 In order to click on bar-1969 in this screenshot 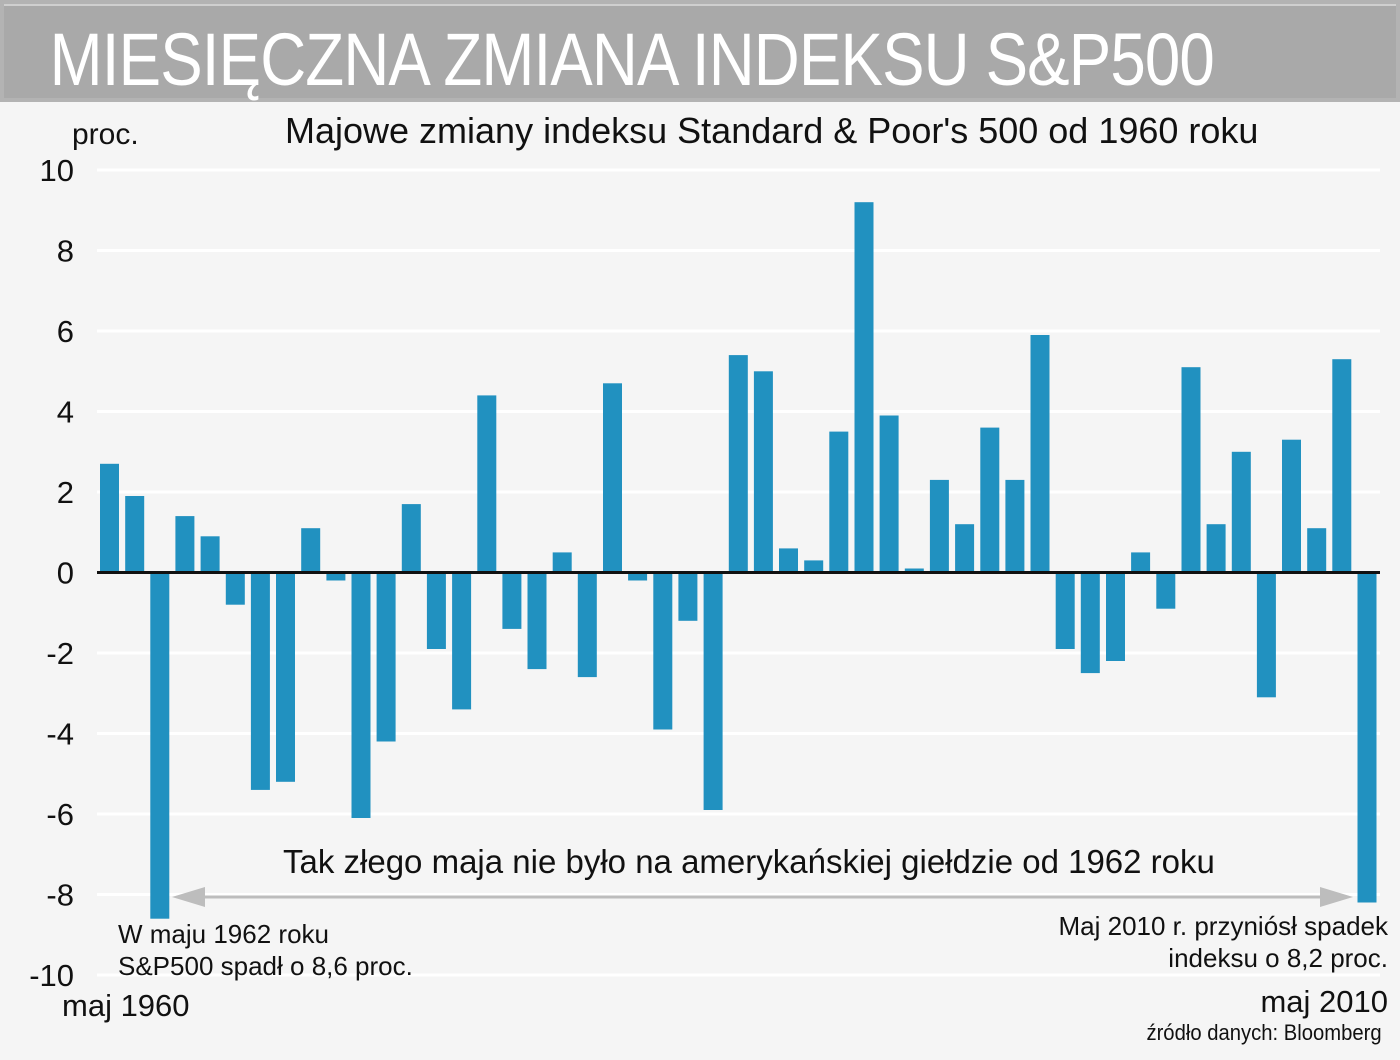, I will do `click(336, 576)`.